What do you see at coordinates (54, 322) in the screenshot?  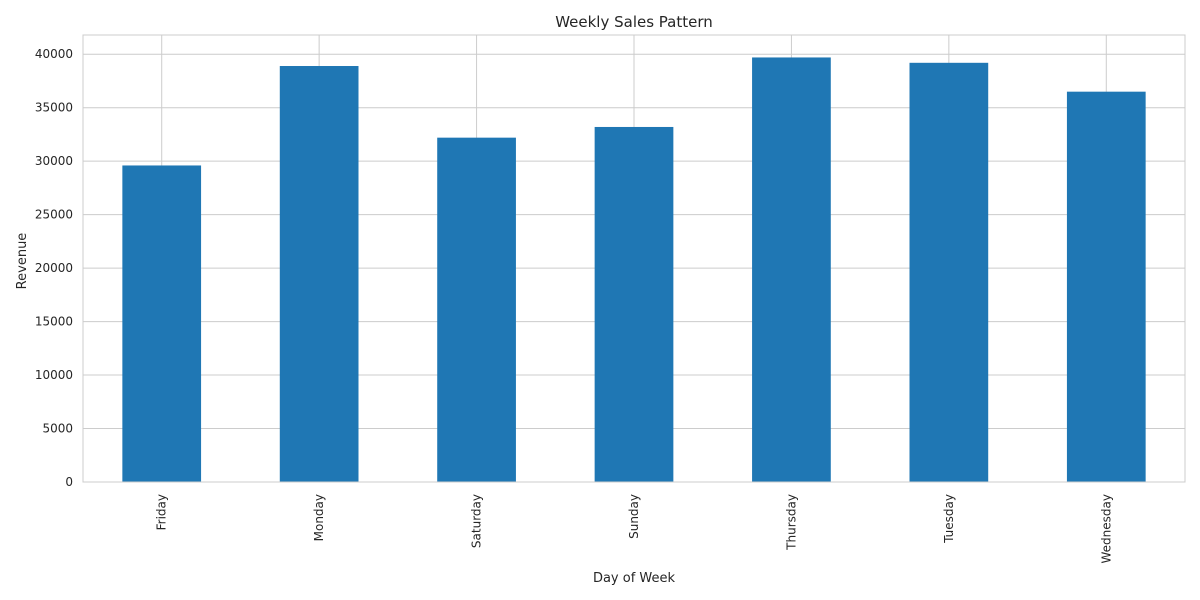 I see `y-tick-label: 15000` at bounding box center [54, 322].